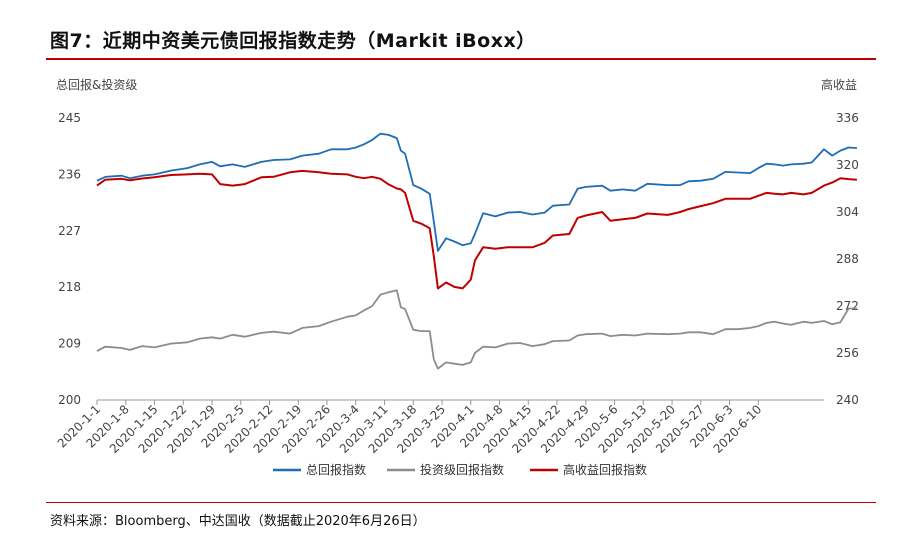  What do you see at coordinates (96, 84) in the screenshot?
I see `left-axis-title: 总回报&投资级` at bounding box center [96, 84].